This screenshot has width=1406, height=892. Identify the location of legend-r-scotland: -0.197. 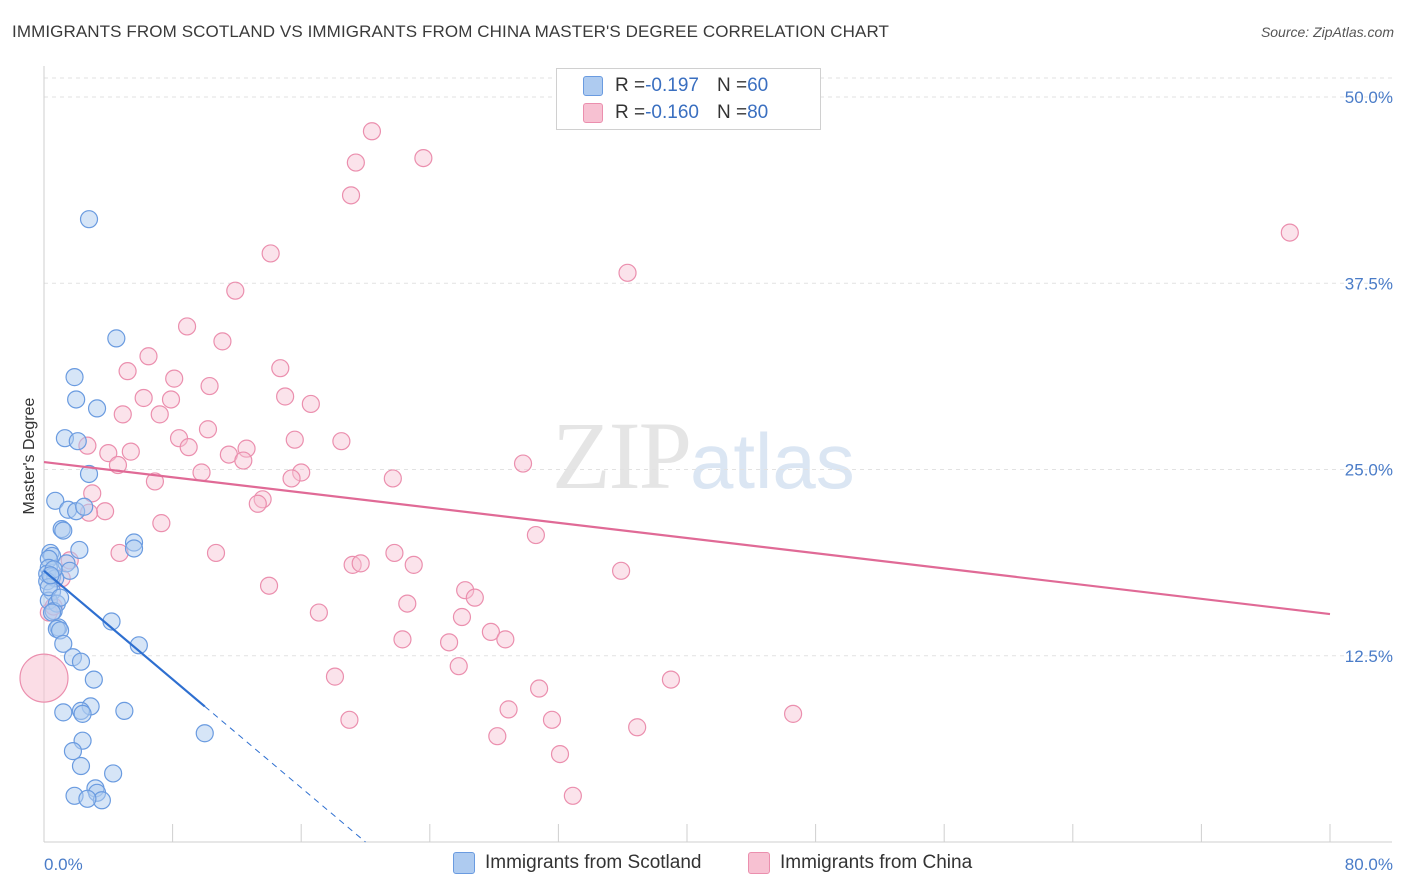
(672, 85).